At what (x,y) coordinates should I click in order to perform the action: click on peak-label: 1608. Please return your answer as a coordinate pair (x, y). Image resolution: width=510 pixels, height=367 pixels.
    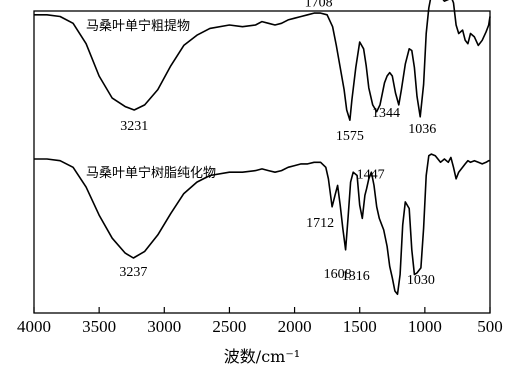
    Looking at the image, I should click on (338, 274).